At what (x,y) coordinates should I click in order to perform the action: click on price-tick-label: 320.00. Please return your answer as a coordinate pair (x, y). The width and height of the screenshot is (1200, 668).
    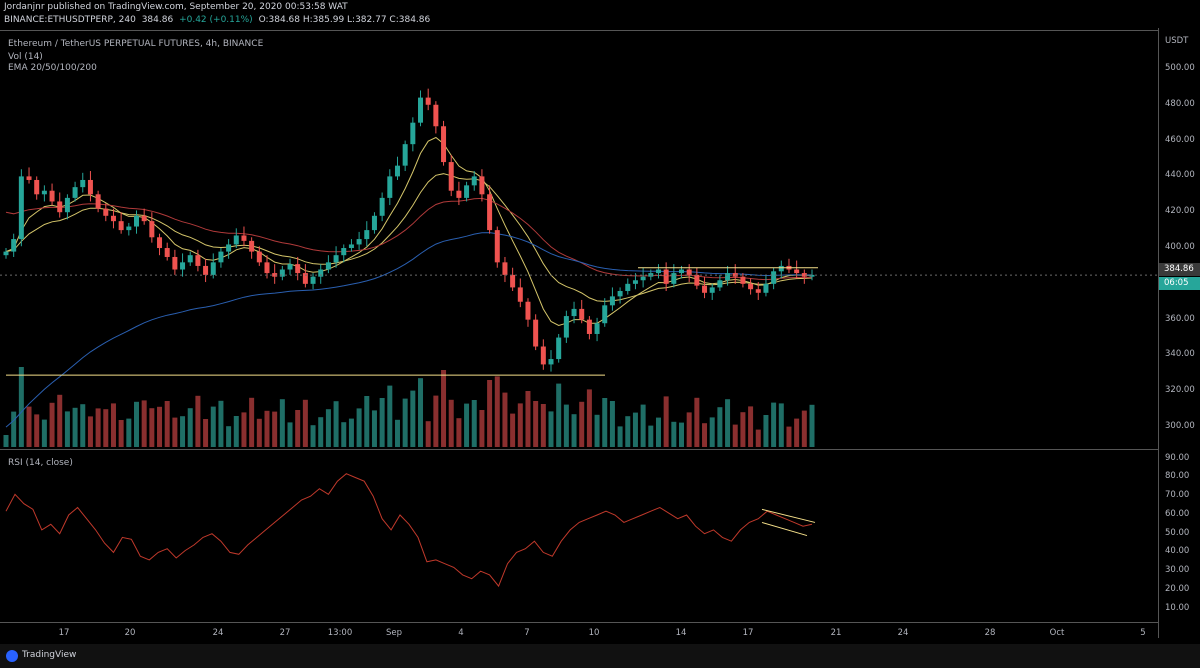
    Looking at the image, I should click on (1180, 390).